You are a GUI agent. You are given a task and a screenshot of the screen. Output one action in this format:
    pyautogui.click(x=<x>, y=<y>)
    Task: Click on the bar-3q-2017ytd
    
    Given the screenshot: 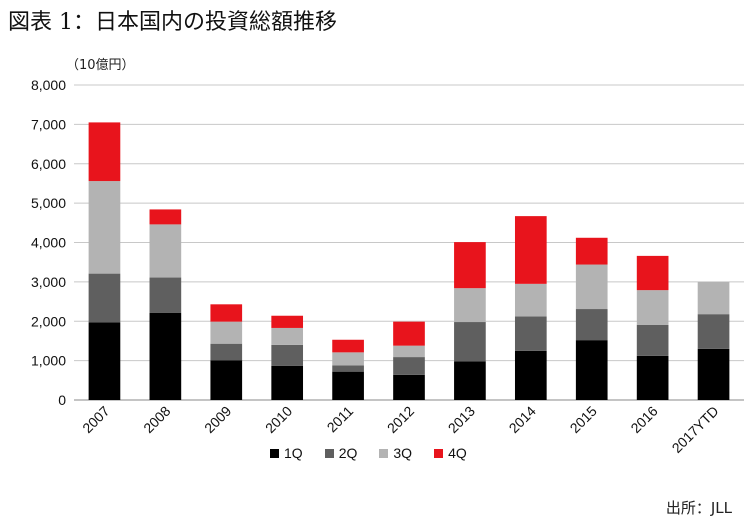 What is the action you would take?
    pyautogui.click(x=713, y=298)
    